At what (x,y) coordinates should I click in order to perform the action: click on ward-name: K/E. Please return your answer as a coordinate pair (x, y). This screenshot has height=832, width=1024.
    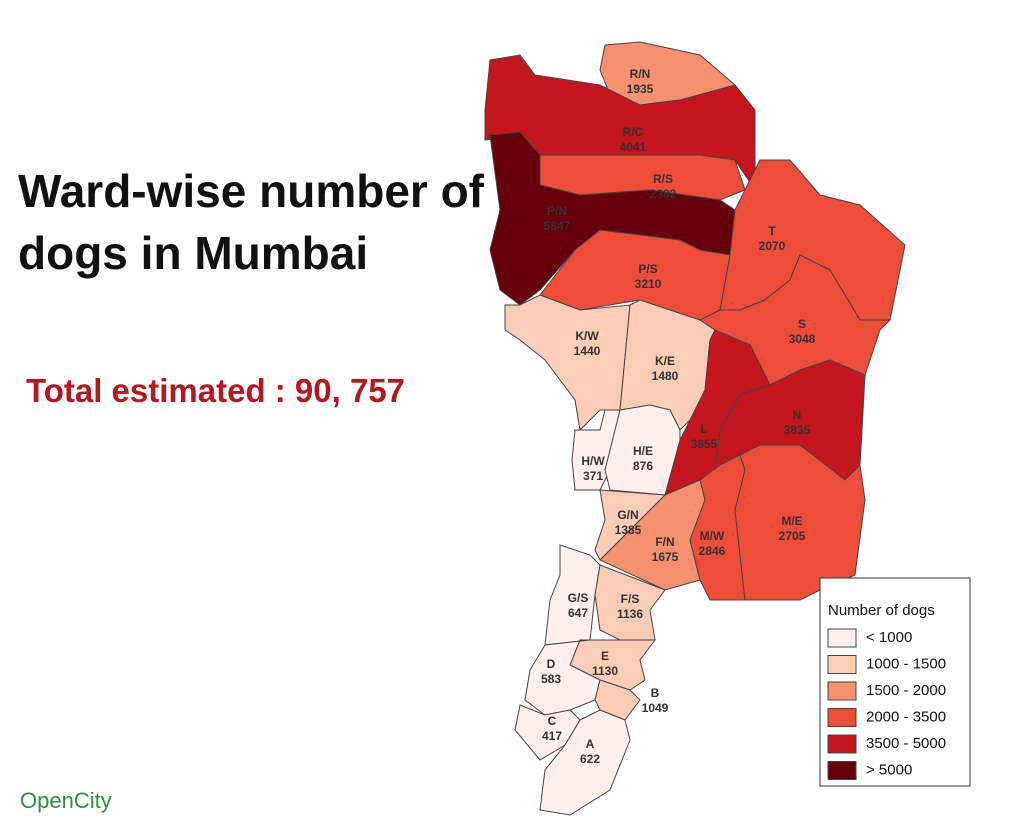
    Looking at the image, I should click on (665, 361).